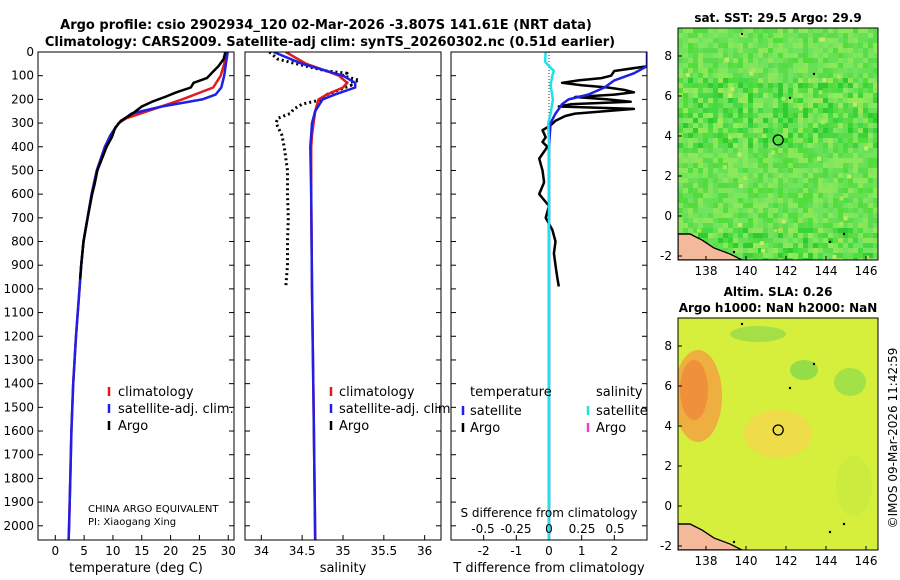 This screenshot has width=900, height=580. Describe the element at coordinates (22, 265) in the screenshot. I see `y-tick-label: 900` at that location.